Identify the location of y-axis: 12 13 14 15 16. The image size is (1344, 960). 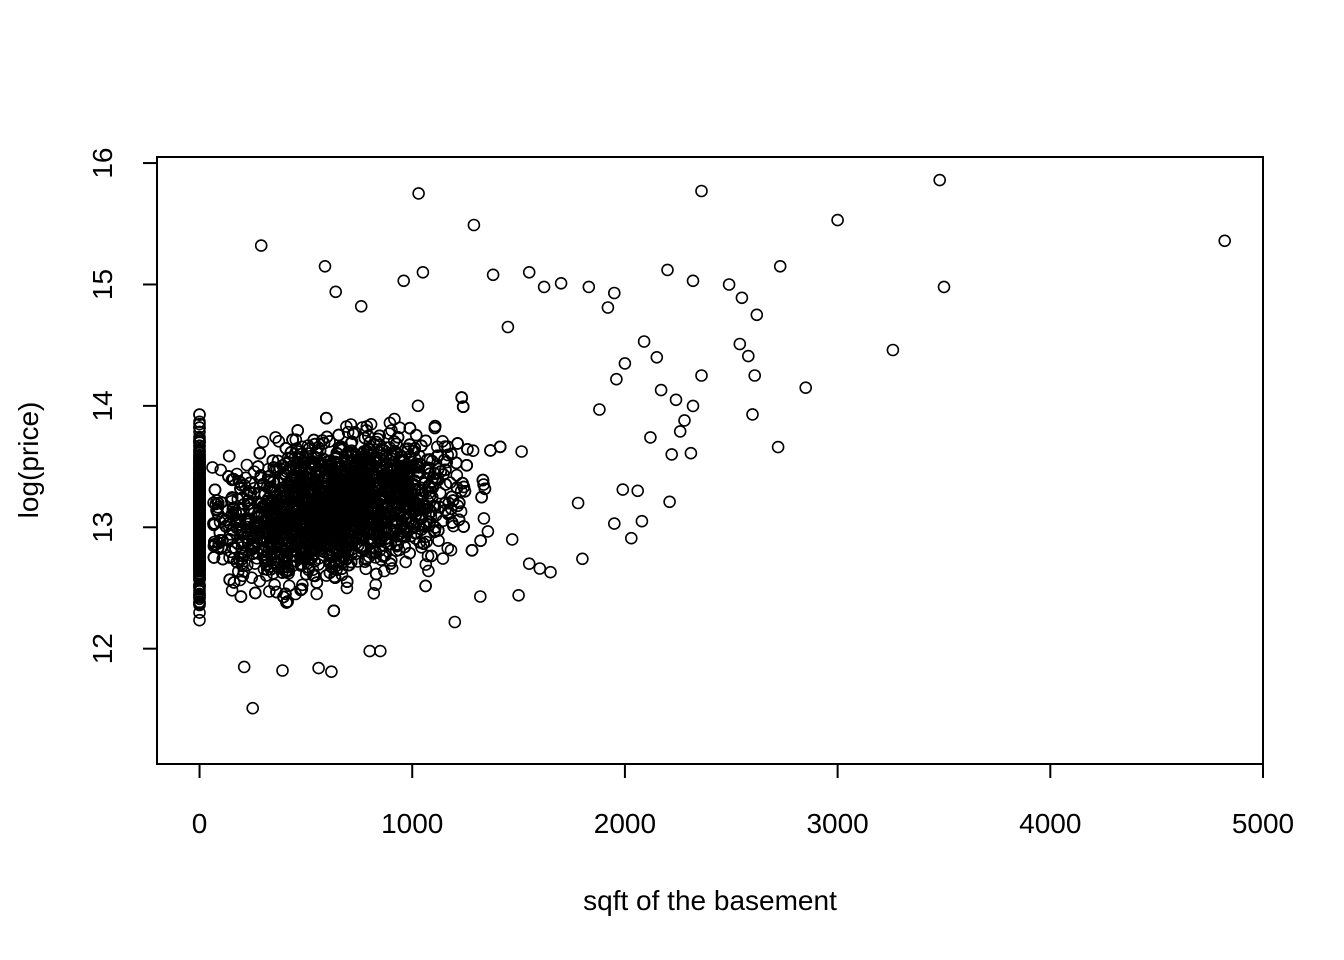
(122, 406).